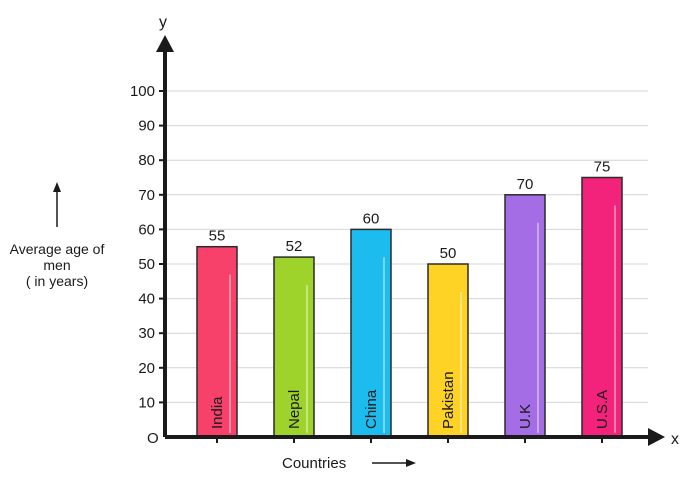 The height and width of the screenshot is (478, 689). I want to click on y-title-arrow-icon, so click(57, 187).